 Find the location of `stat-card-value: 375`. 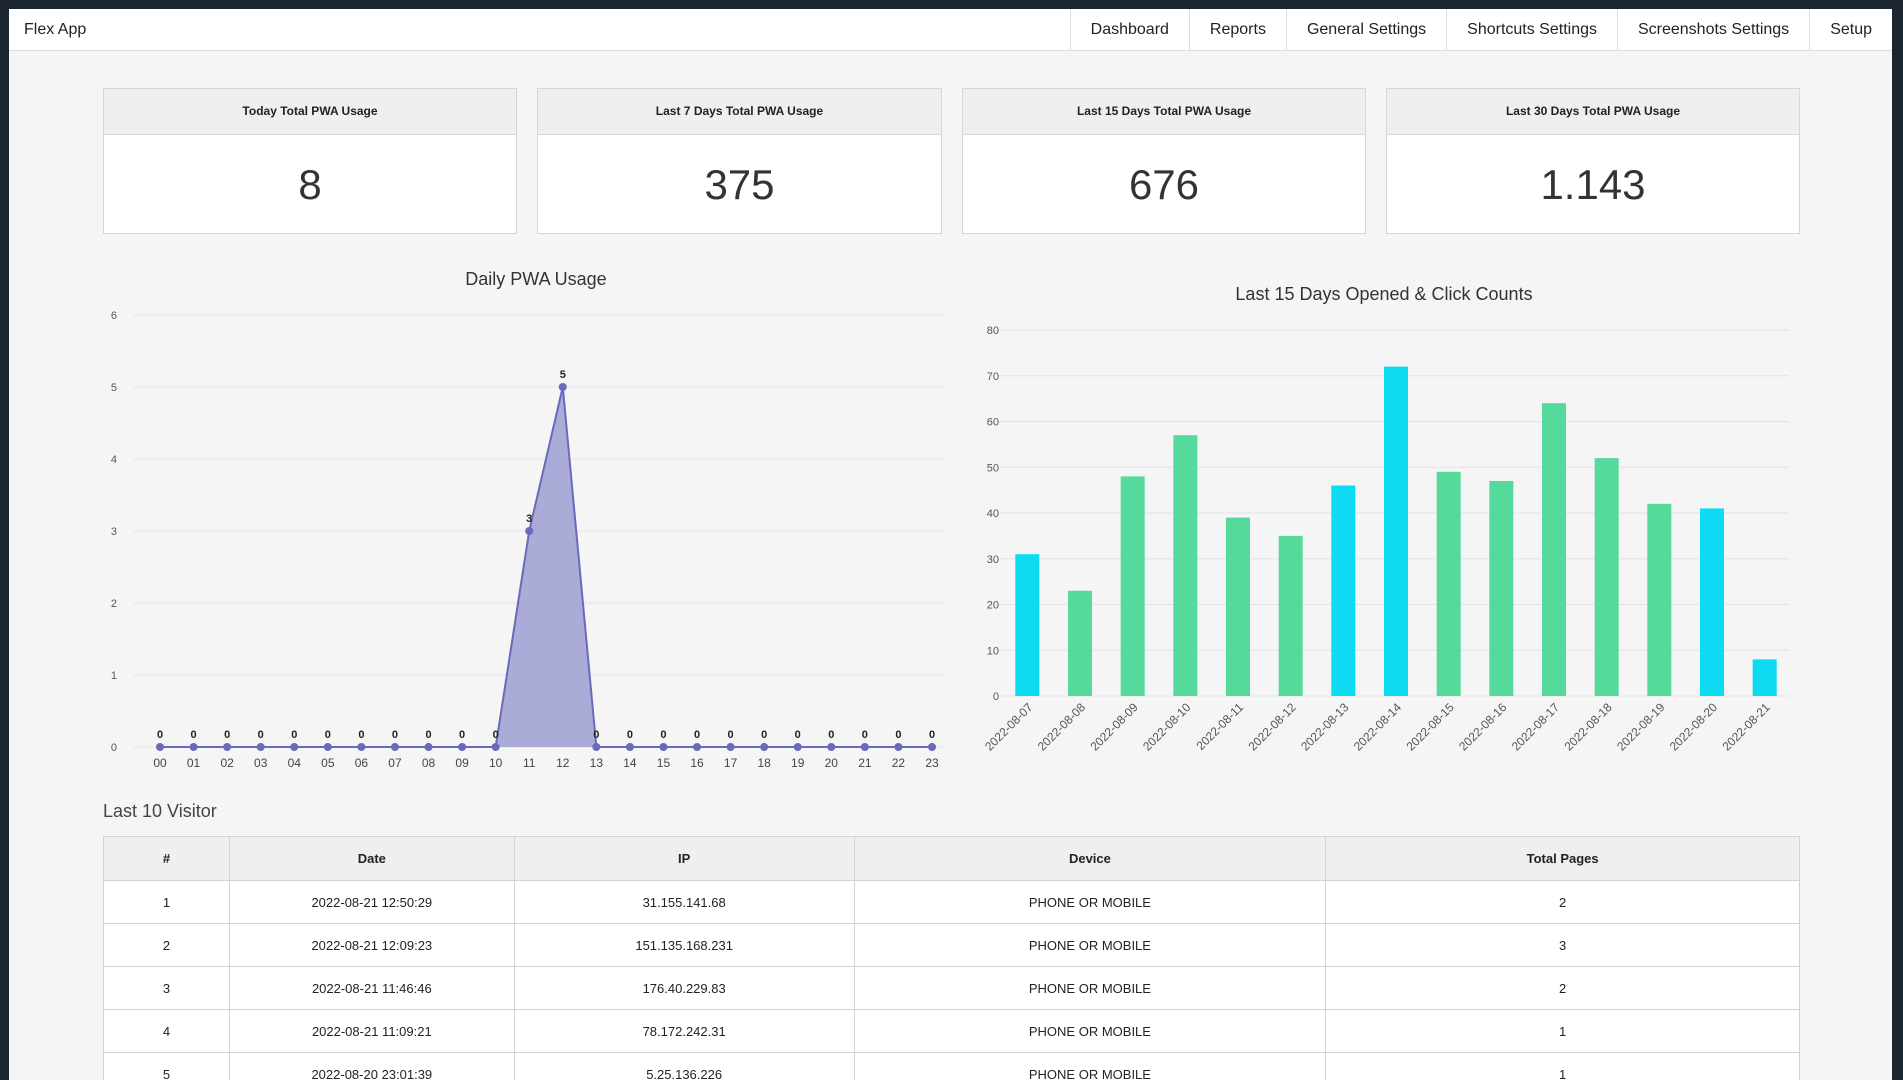

stat-card-value: 375 is located at coordinates (739, 184).